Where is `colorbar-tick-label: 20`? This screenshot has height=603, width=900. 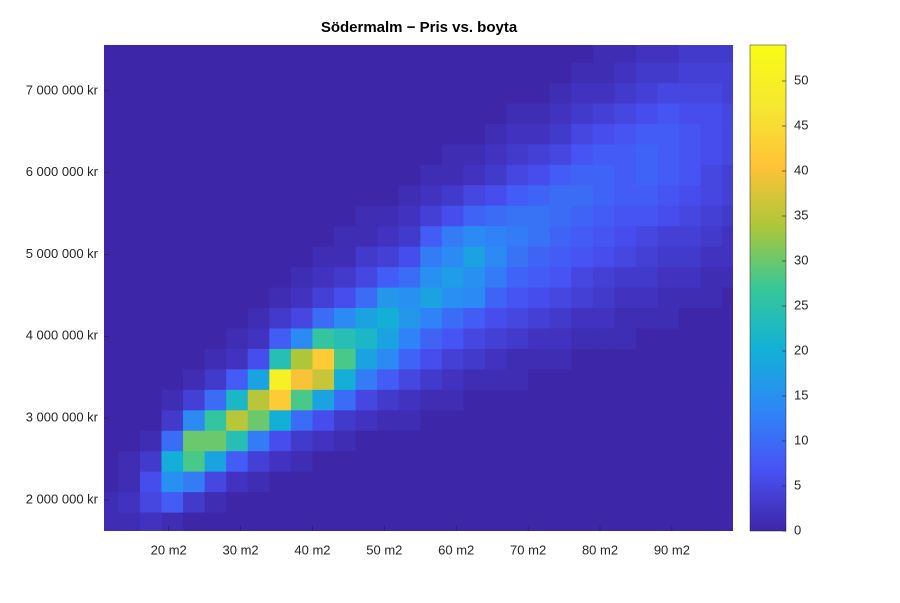
colorbar-tick-label: 20 is located at coordinates (801, 349).